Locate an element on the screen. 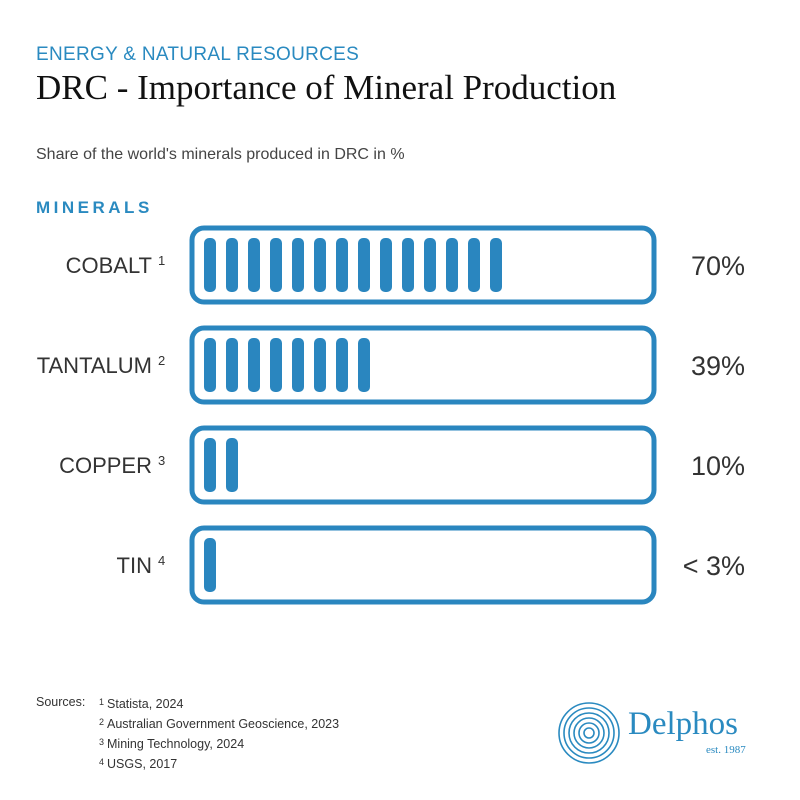 This screenshot has width=800, height=800. page-title: DRC - Importance of Mineral Production is located at coordinates (326, 87).